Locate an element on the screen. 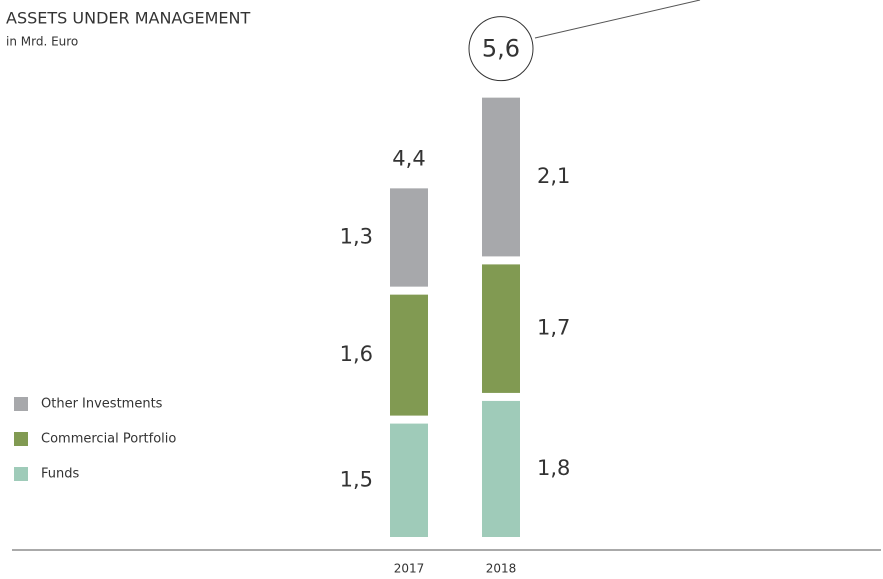 This screenshot has width=883, height=579. chart-title: ASSETS UNDER MANAGEMENT is located at coordinates (128, 18).